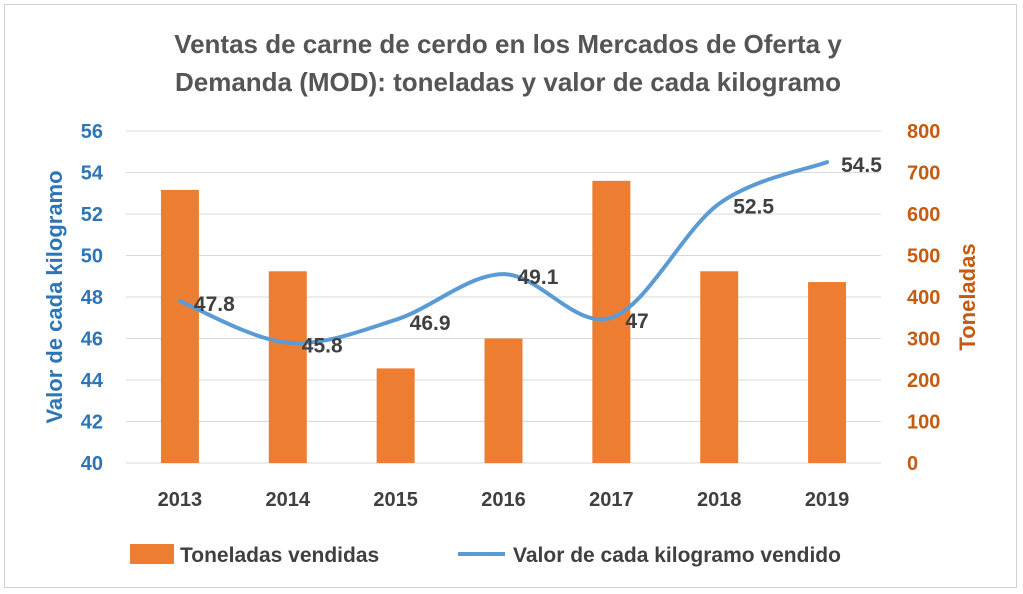  Describe the element at coordinates (719, 367) in the screenshot. I see `bar-2018` at that location.